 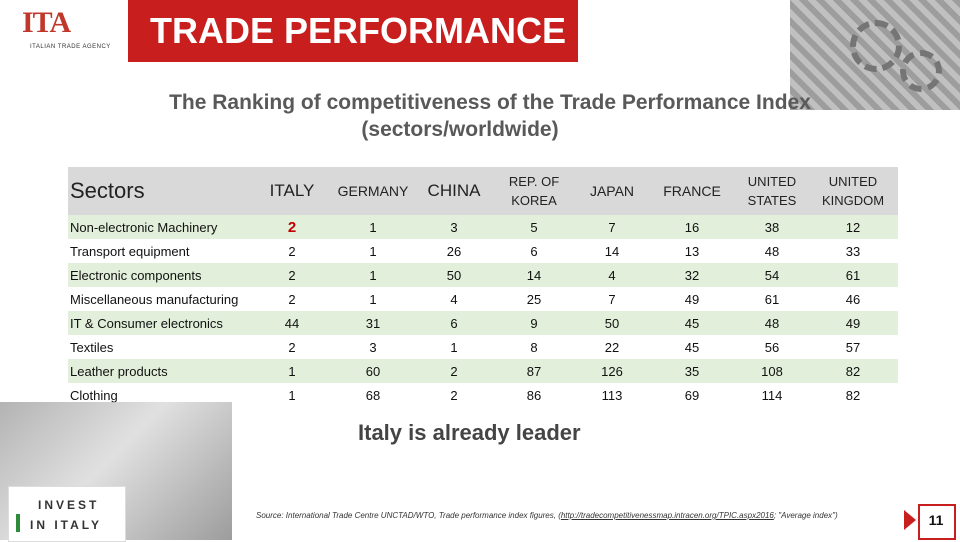 I want to click on table-row: Non-electronic Machinery 2 1 3 5 7 16 38 12, so click(x=483, y=227).